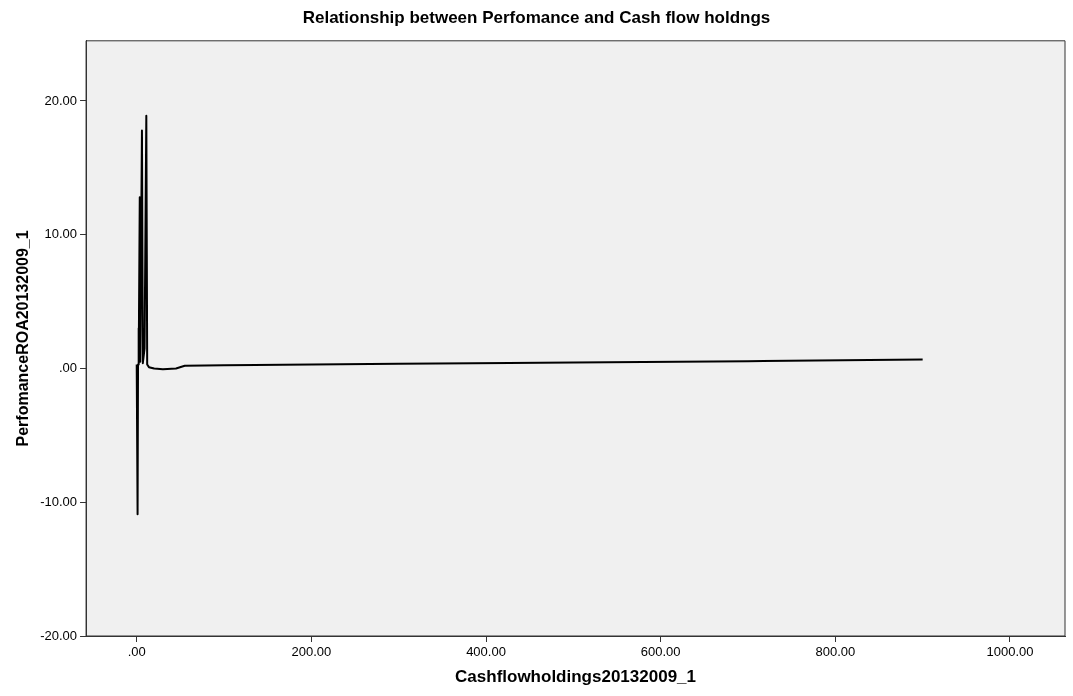 The height and width of the screenshot is (696, 1073). I want to click on y-tick-label: -10.00, so click(59, 501).